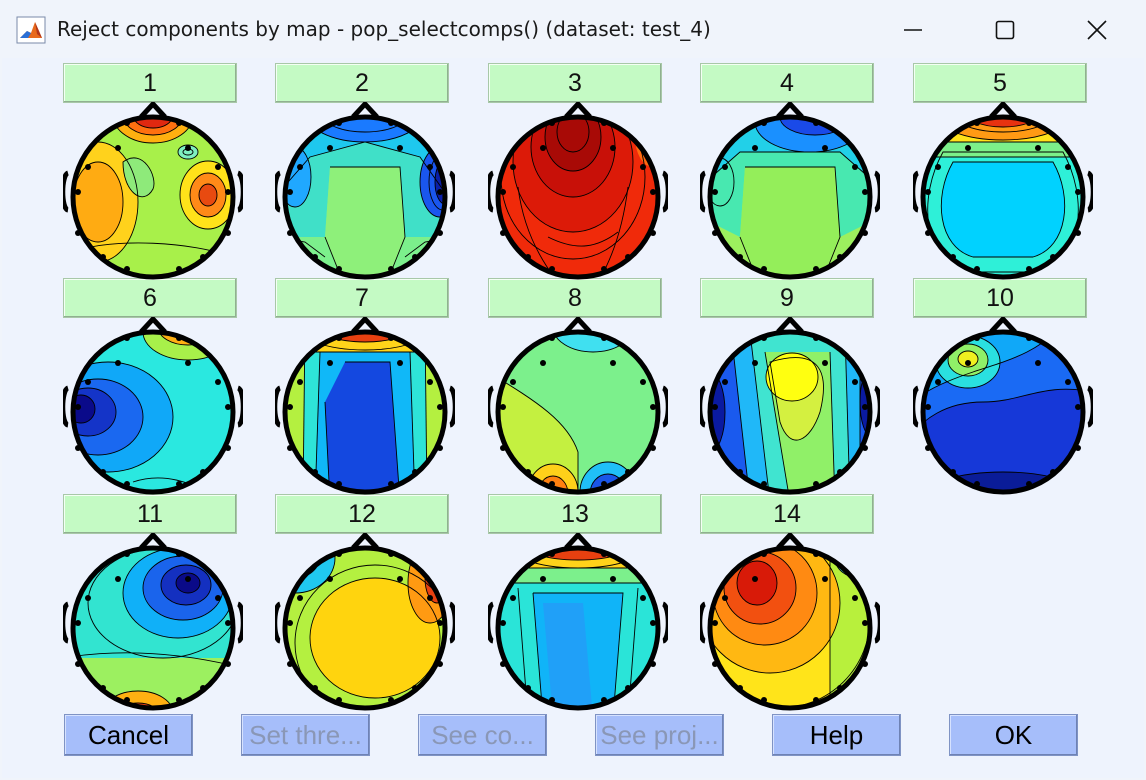 The image size is (1146, 780). I want to click on component-8-topomap, so click(578, 412).